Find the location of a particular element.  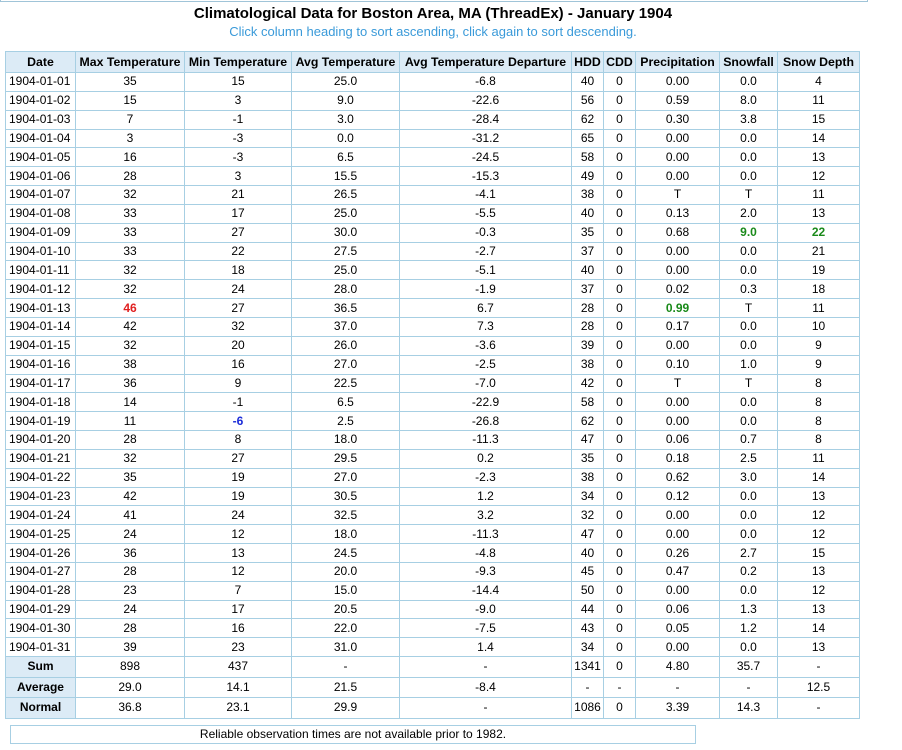

summary-cell-hdd: 1341 is located at coordinates (587, 667).